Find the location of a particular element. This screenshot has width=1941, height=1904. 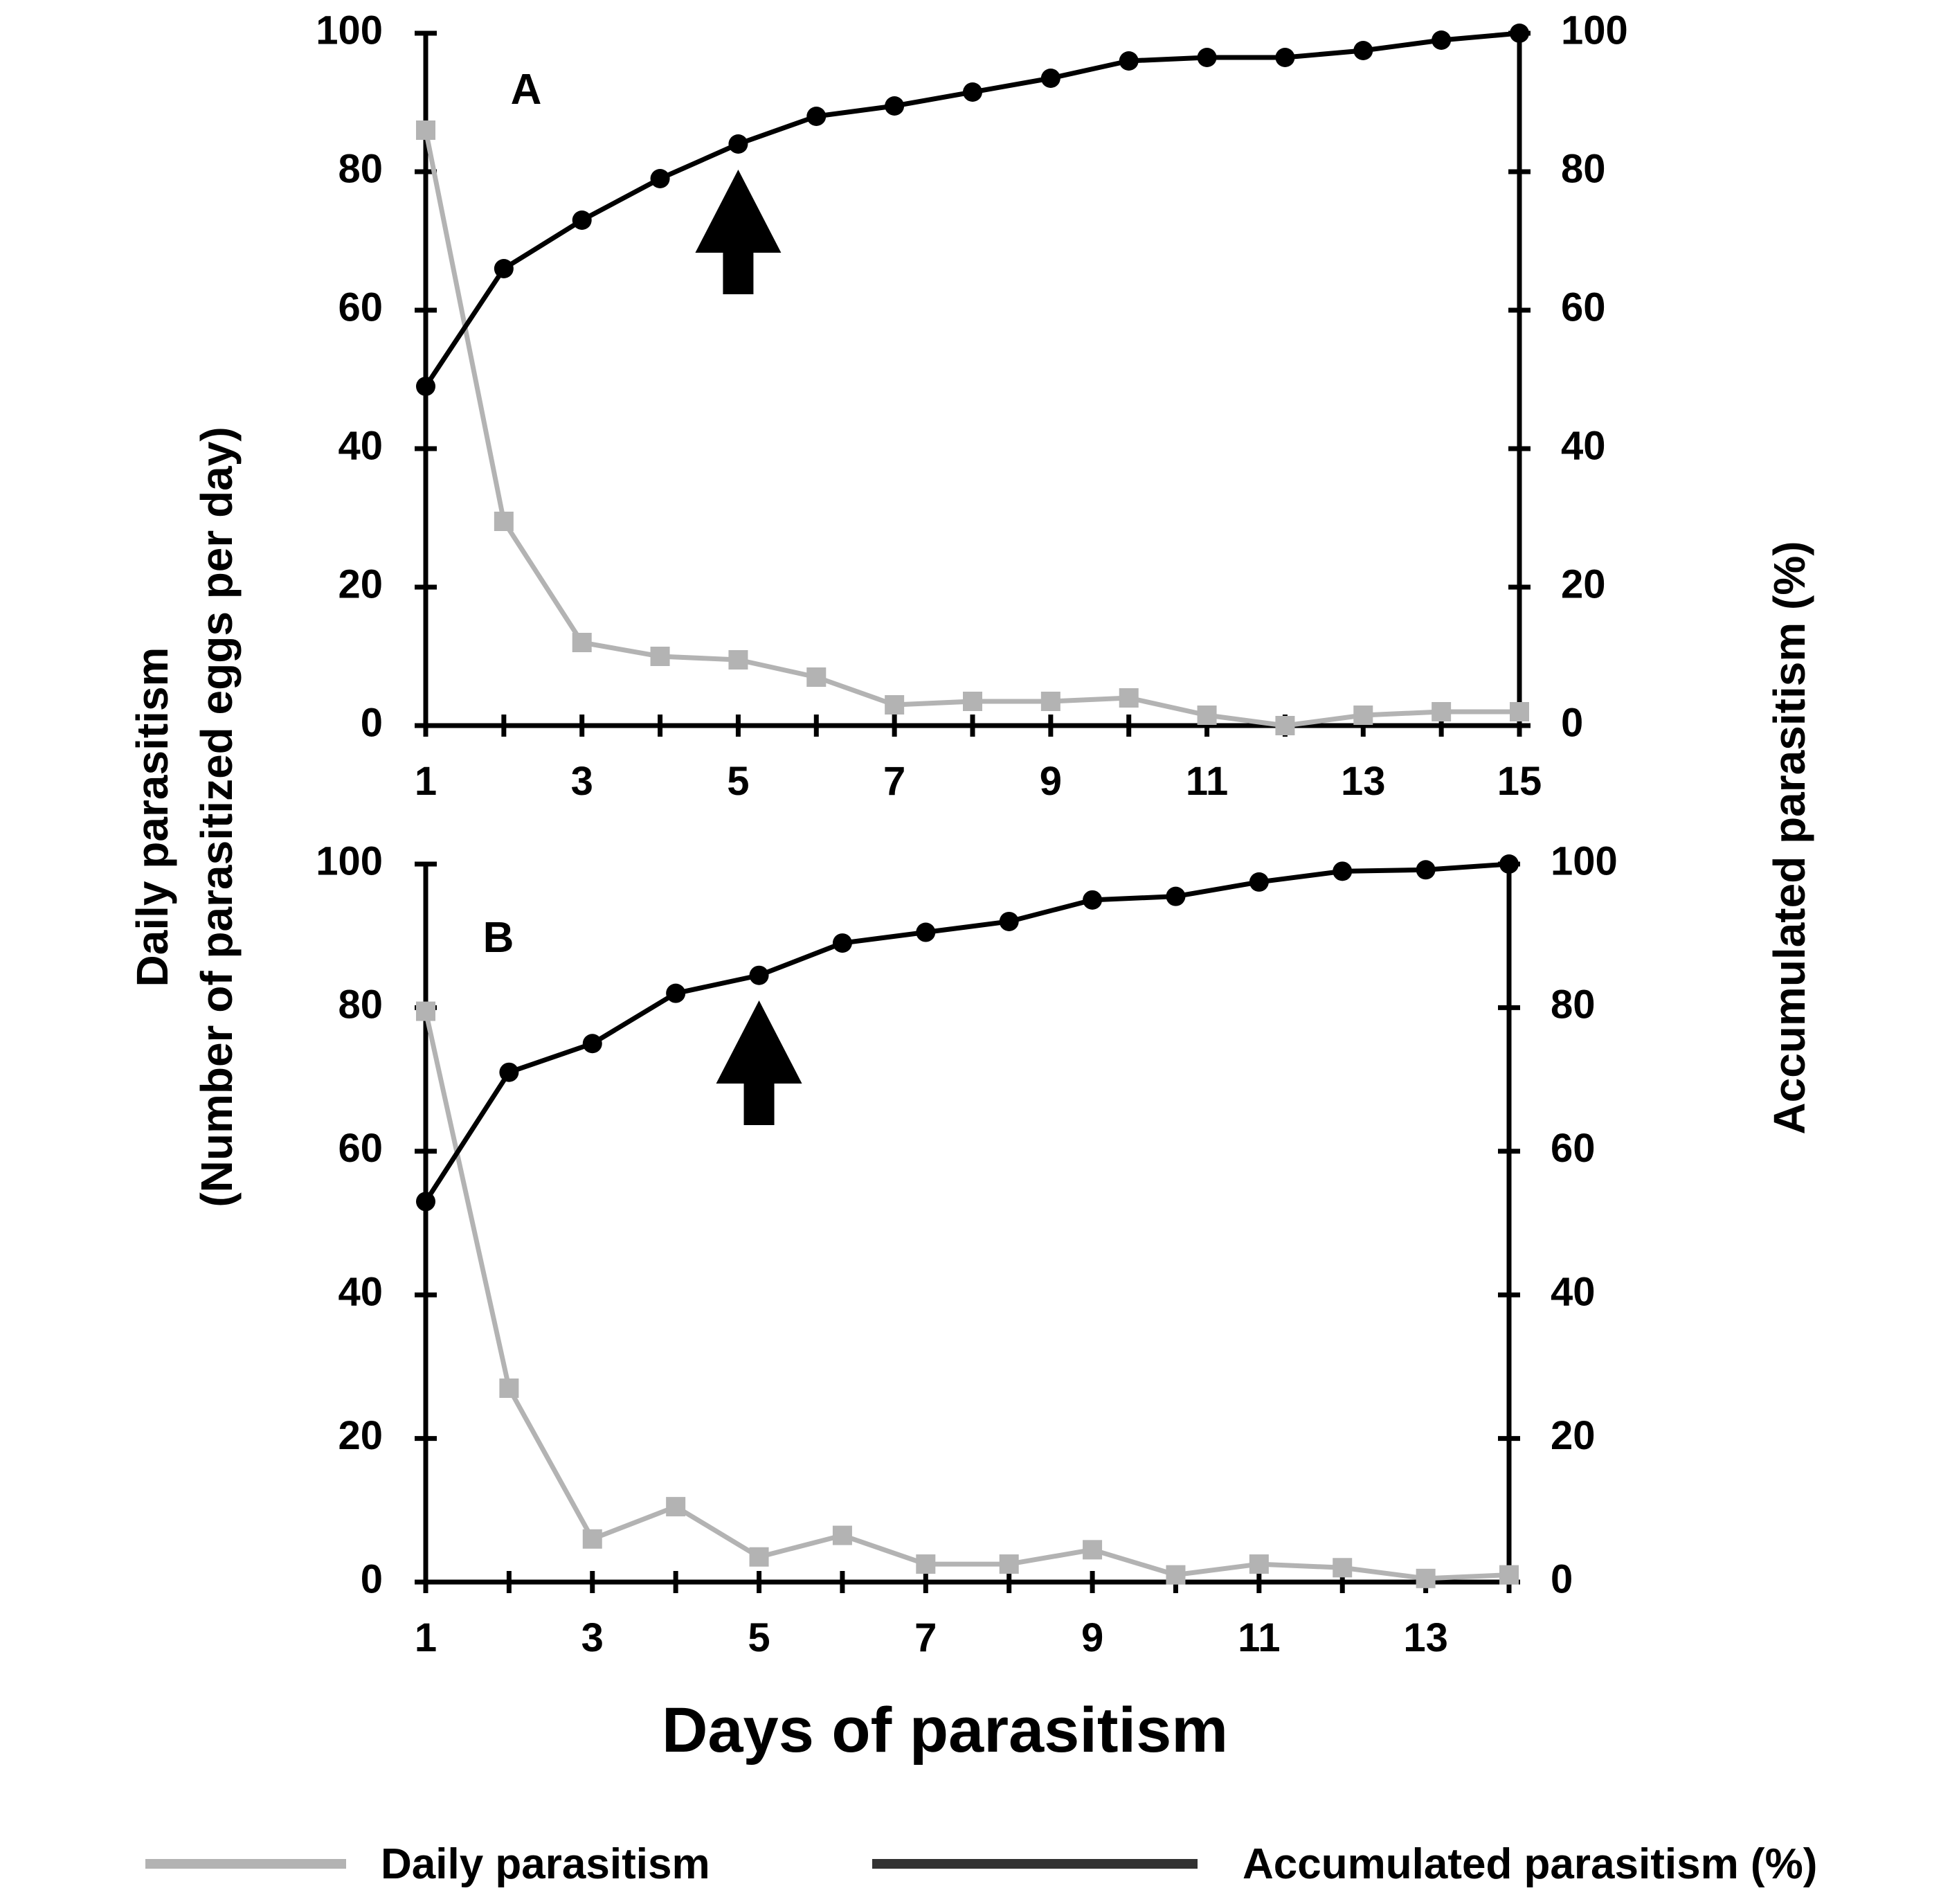

right-y-axis-title: Accumulated parasitism (%) is located at coordinates (1789, 837).